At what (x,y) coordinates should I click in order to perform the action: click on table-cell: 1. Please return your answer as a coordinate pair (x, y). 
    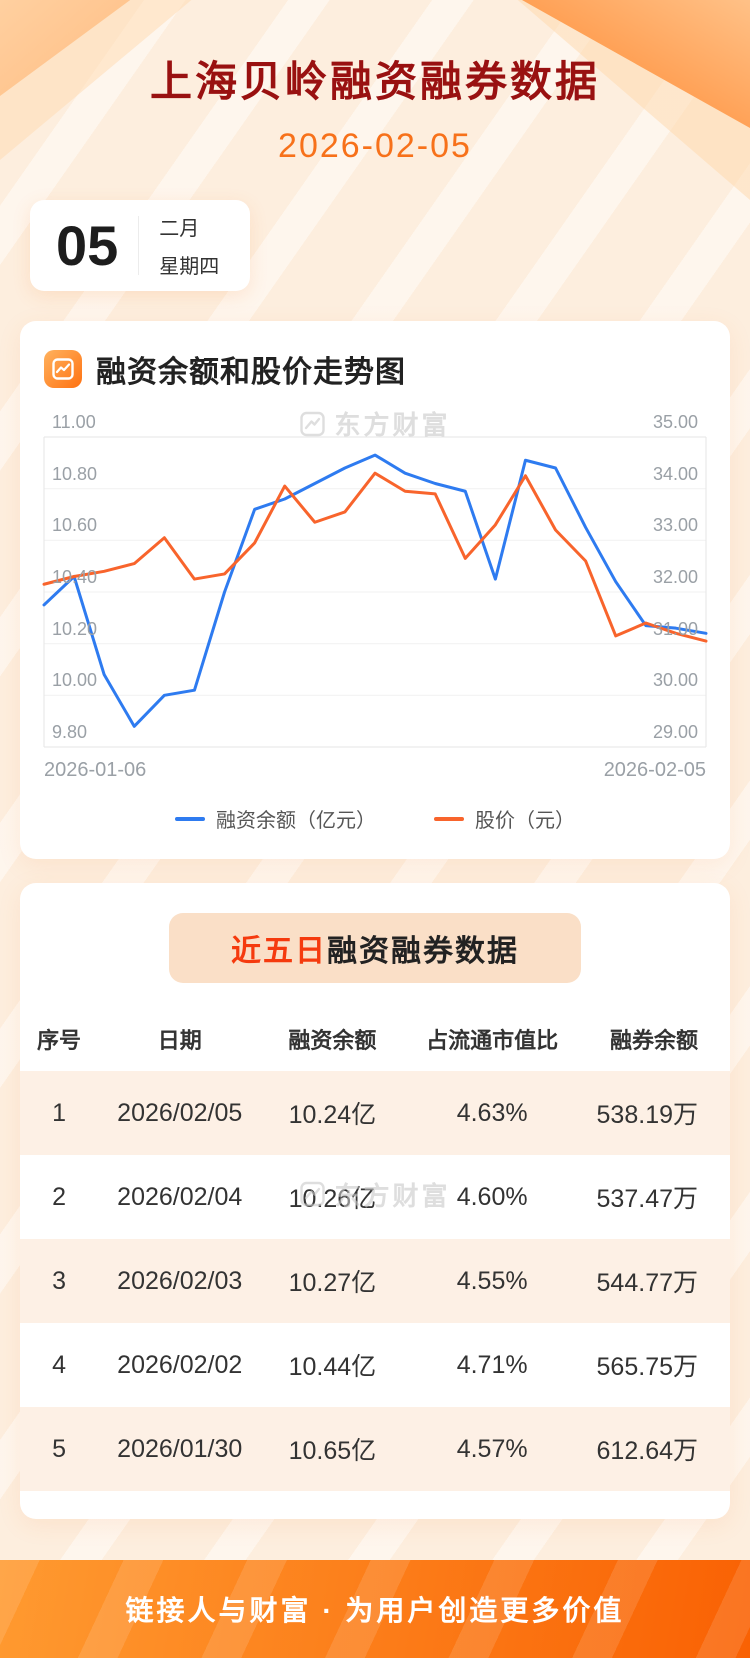
    Looking at the image, I should click on (59, 1112).